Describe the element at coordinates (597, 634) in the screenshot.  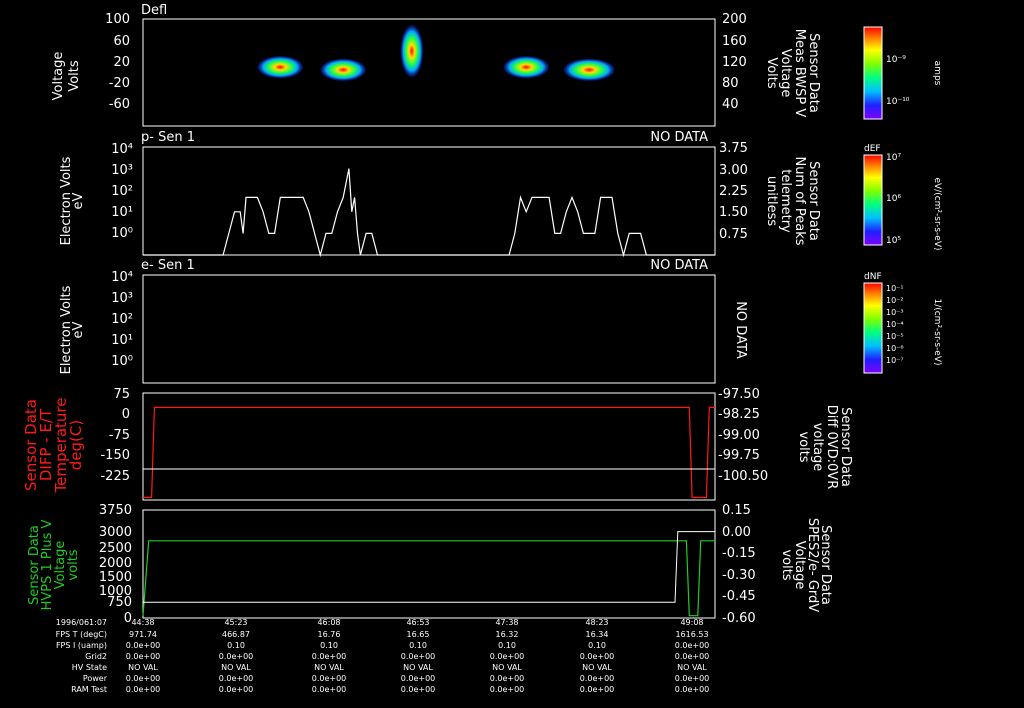
I see `footer-cell: 16.34` at that location.